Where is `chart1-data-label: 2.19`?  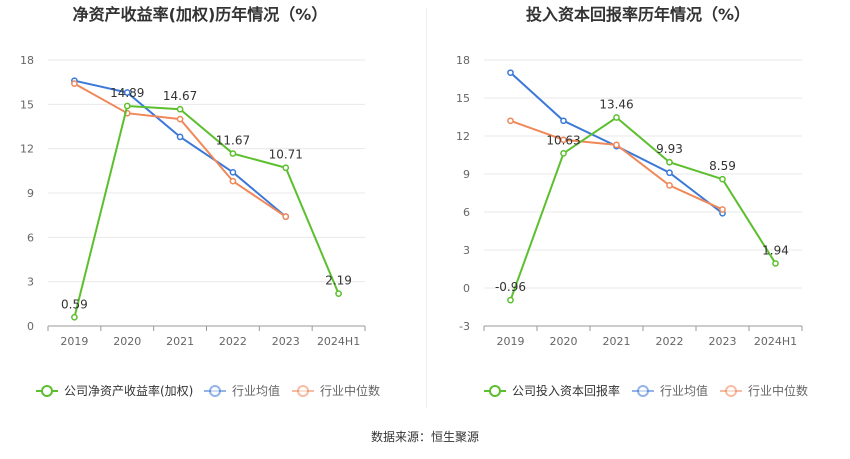
chart1-data-label: 2.19 is located at coordinates (338, 281).